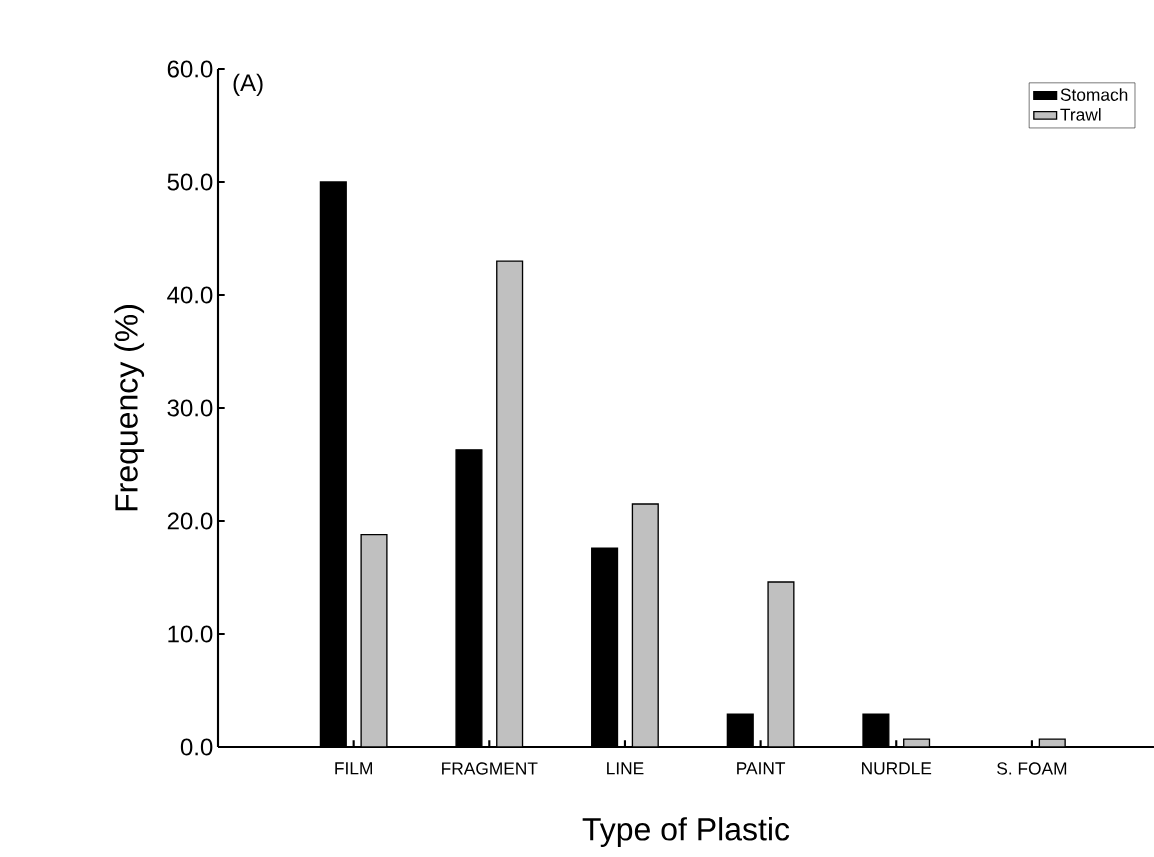  What do you see at coordinates (248, 85) in the screenshot?
I see `annotation: (A)` at bounding box center [248, 85].